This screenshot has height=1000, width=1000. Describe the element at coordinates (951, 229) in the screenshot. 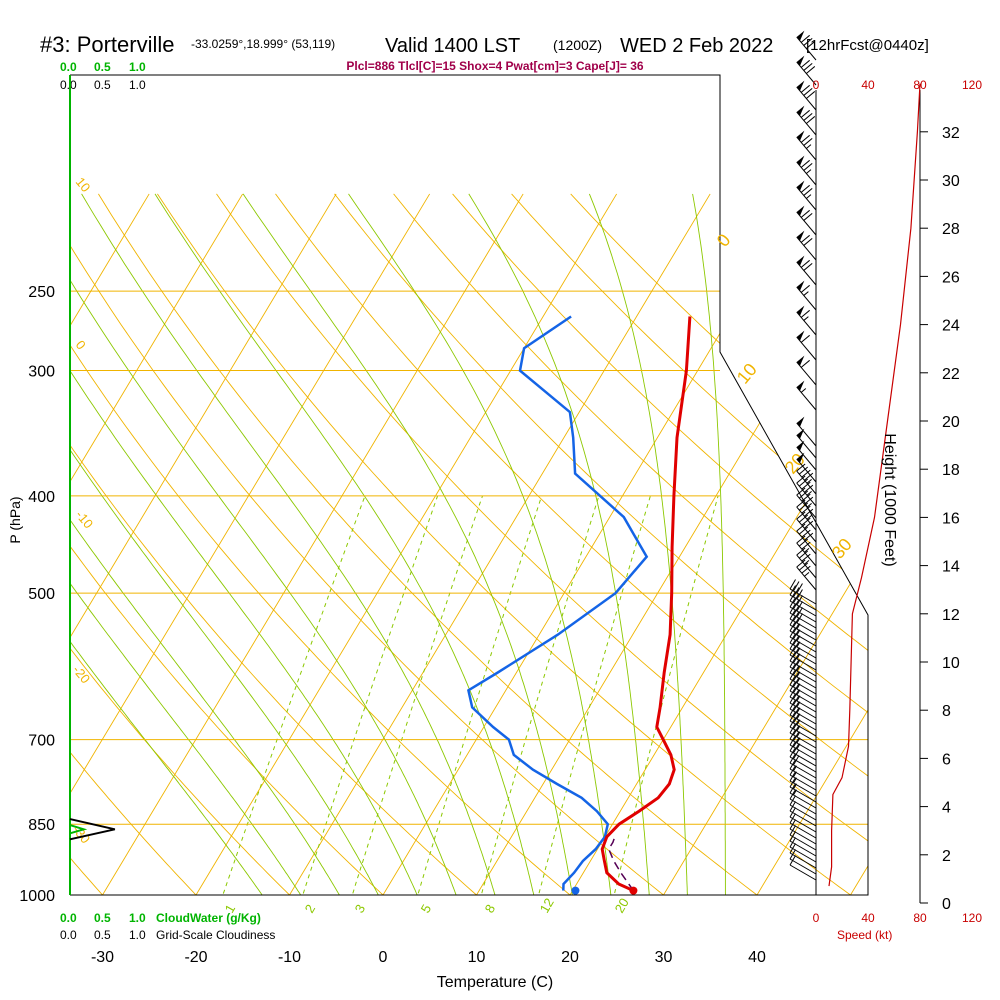

I see `height-tick-label: 28` at that location.